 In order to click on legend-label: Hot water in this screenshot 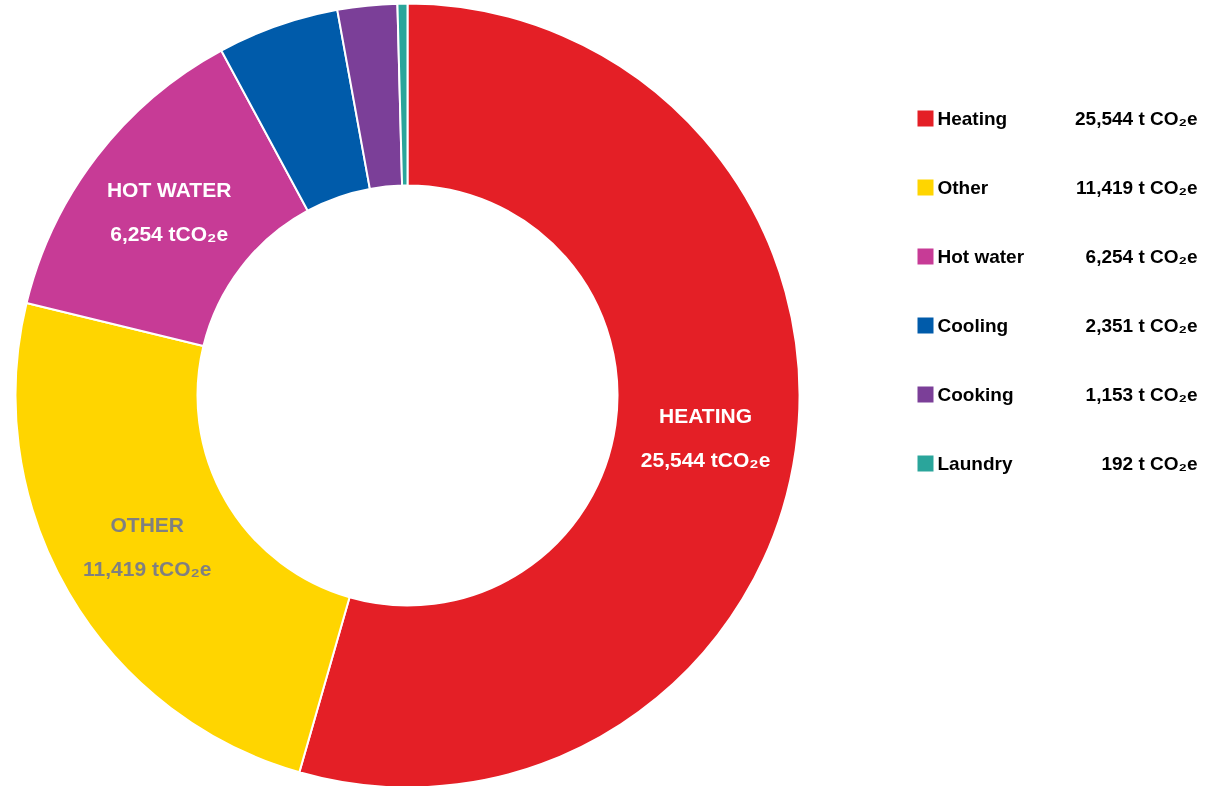, I will do `click(981, 256)`.